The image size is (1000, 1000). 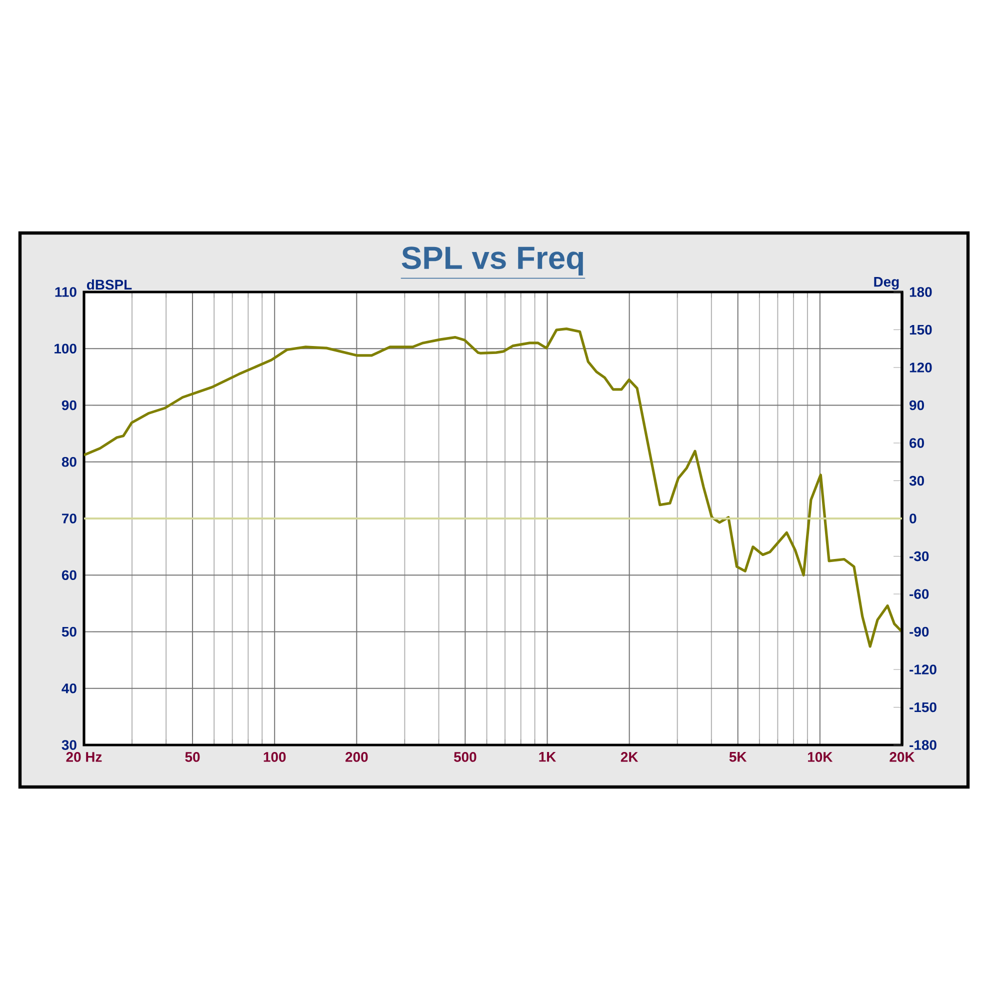 What do you see at coordinates (65, 292) in the screenshot?
I see `y-tick-label: 110` at bounding box center [65, 292].